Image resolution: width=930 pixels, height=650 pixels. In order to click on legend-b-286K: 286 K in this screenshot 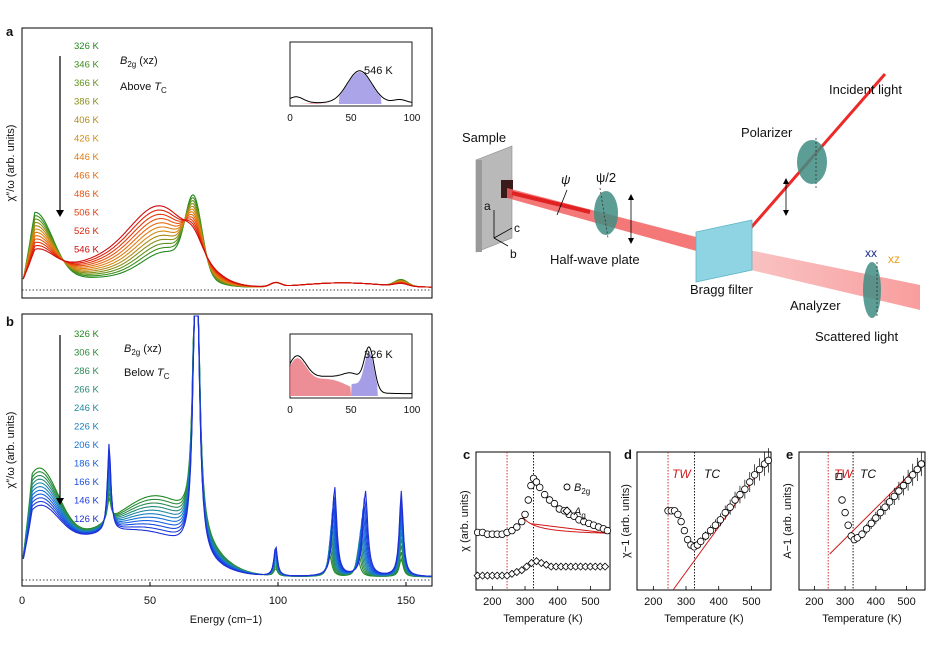, I will do `click(86, 371)`.